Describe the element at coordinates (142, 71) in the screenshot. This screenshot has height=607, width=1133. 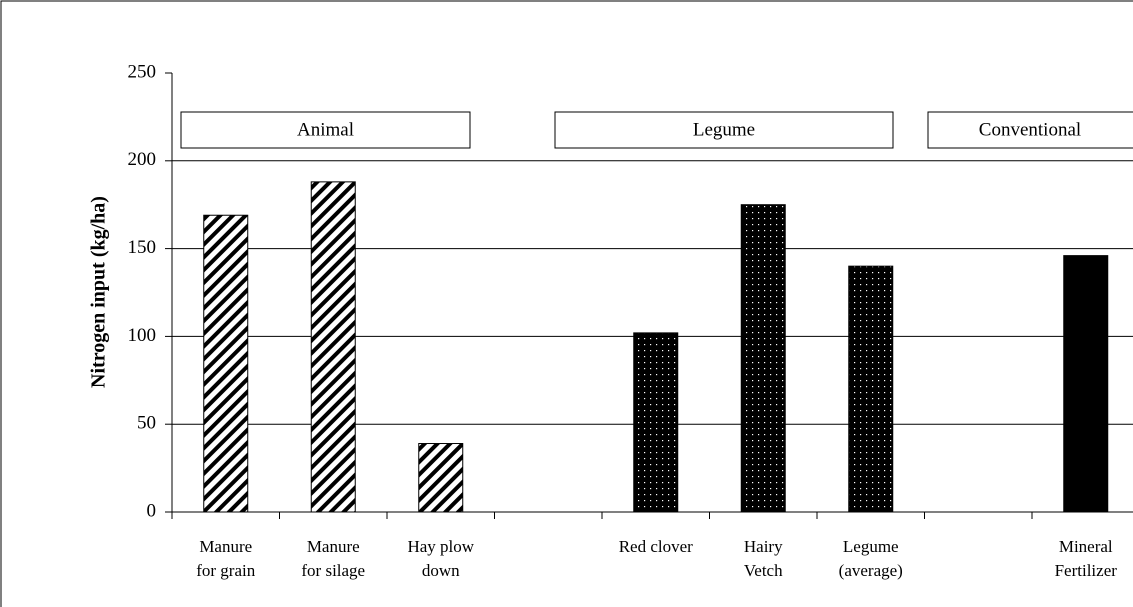
I see `y-tick-label: 250` at that location.